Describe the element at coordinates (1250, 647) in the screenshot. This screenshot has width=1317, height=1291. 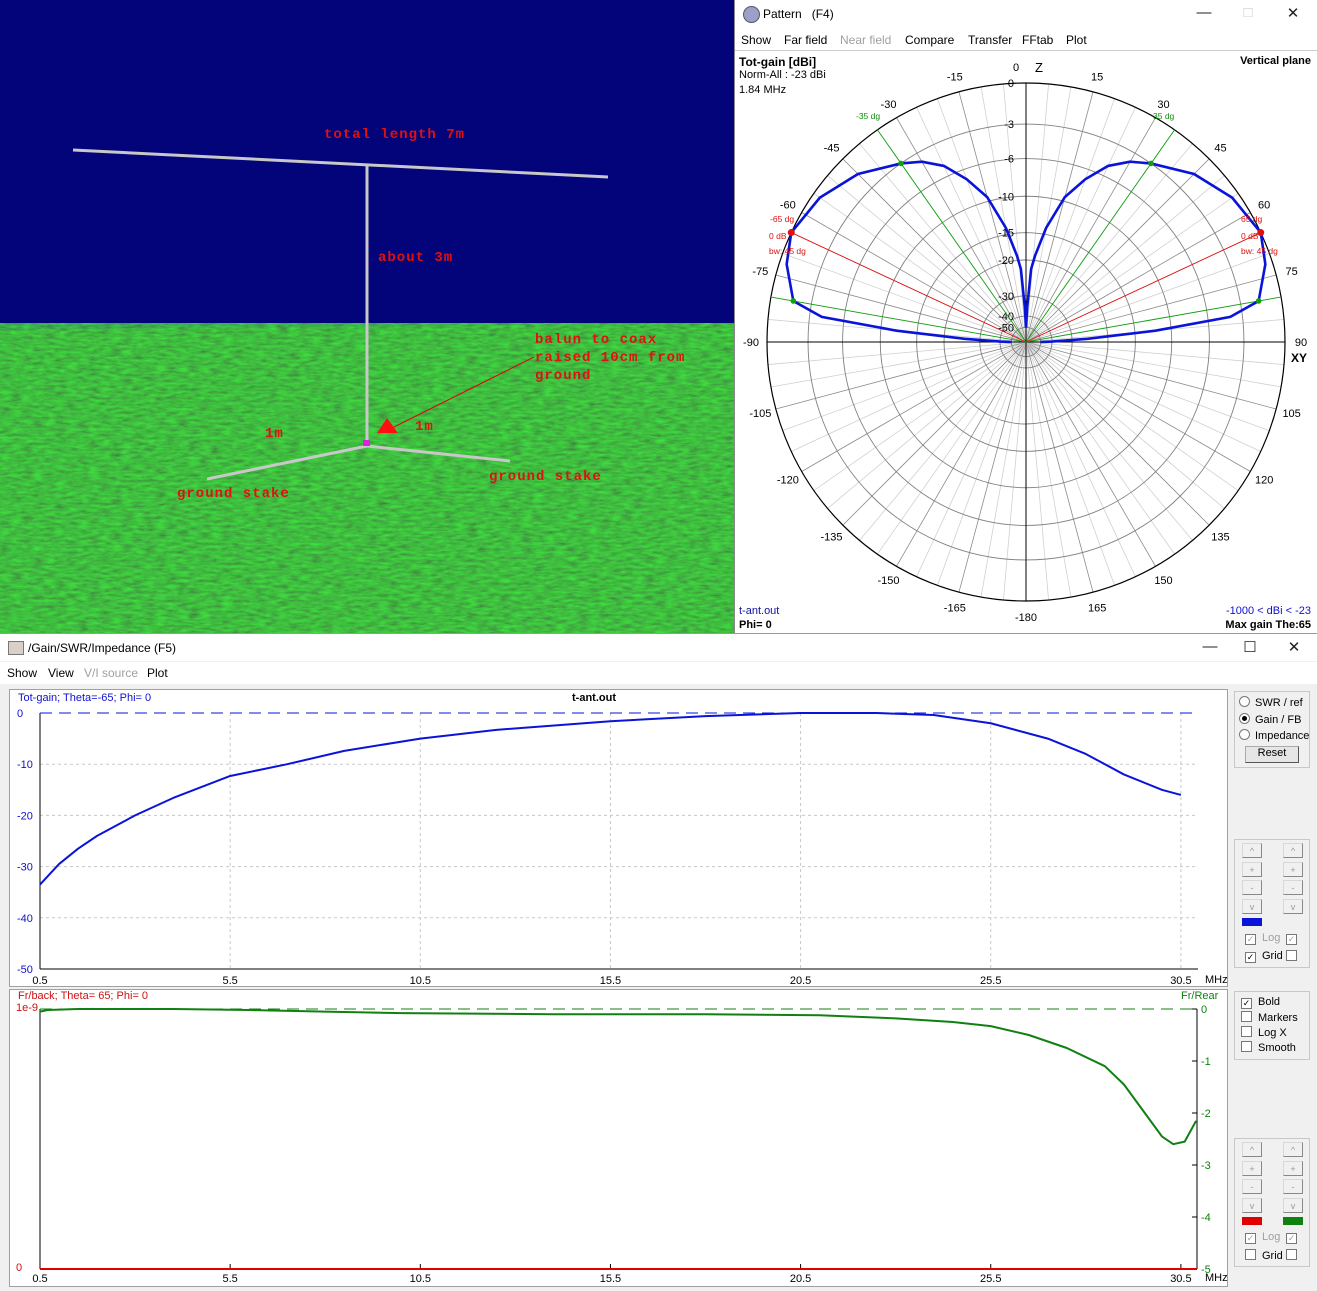
I see `maximize-button: ☐` at that location.